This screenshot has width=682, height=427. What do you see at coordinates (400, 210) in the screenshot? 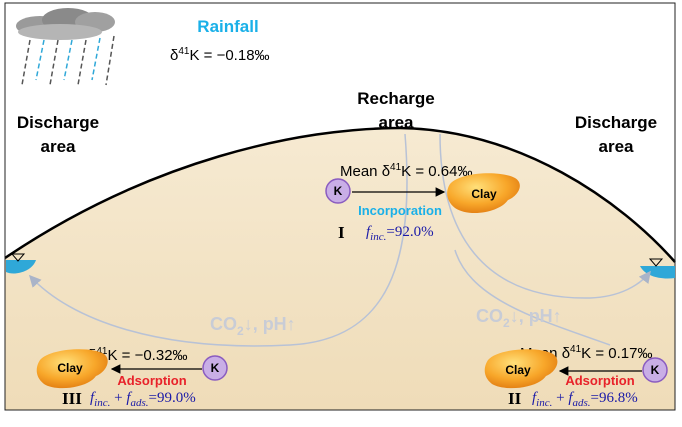
I see `process: Incorporation` at bounding box center [400, 210].